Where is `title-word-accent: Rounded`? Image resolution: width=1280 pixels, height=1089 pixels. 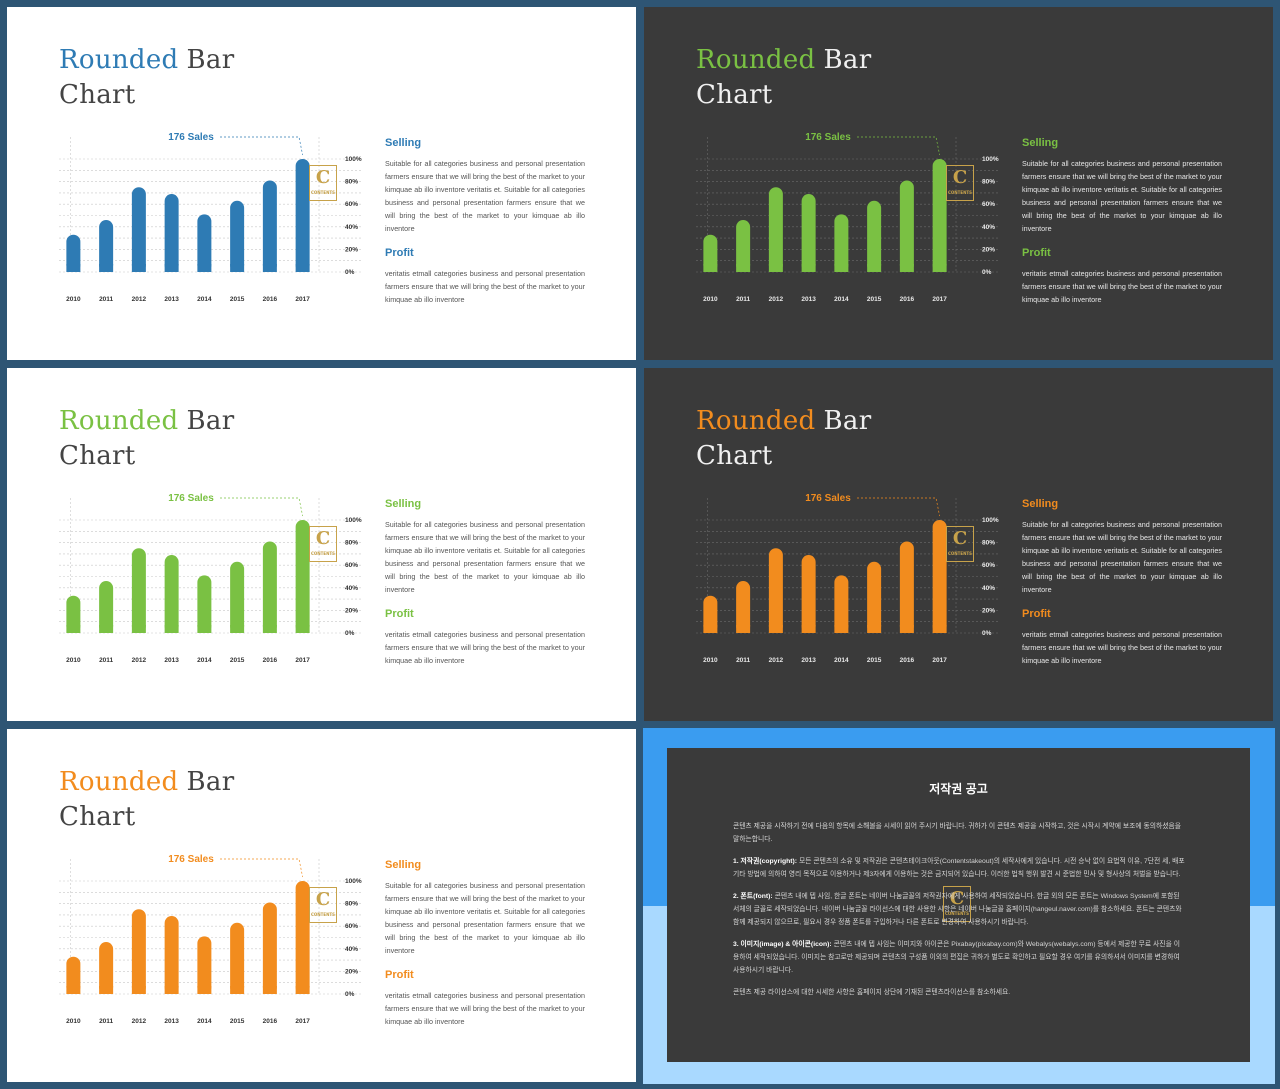 title-word-accent: Rounded is located at coordinates (119, 60).